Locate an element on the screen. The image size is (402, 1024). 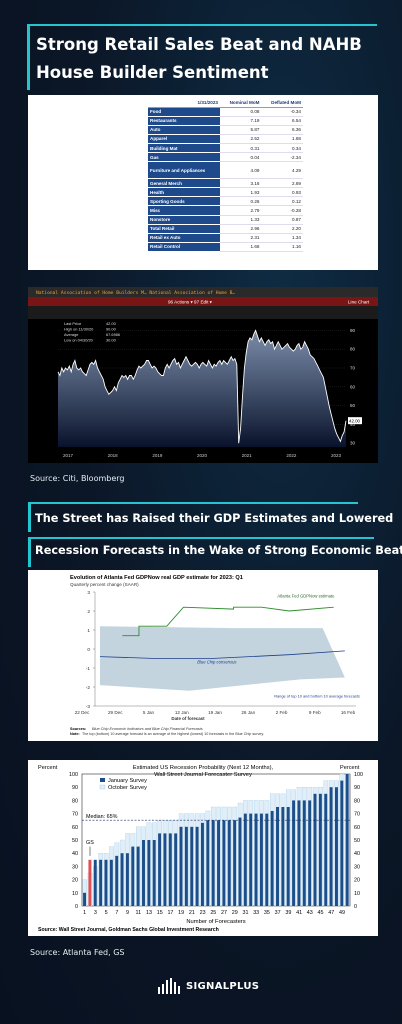
table-cell: 1.34 is located at coordinates (282, 238).